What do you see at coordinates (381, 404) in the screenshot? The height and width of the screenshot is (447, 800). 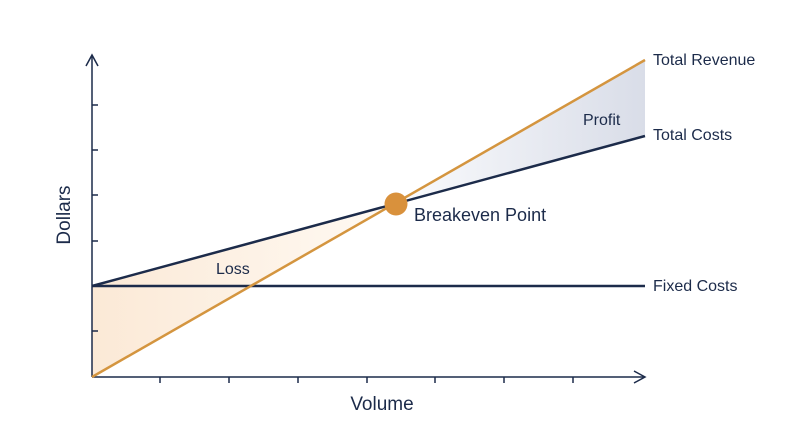 I see `x-axis-label: Volume` at bounding box center [381, 404].